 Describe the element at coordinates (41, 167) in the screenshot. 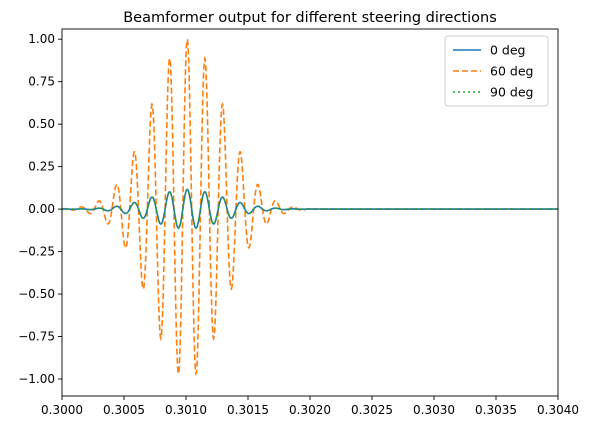

I see `y-tick-label: 0.25` at that location.